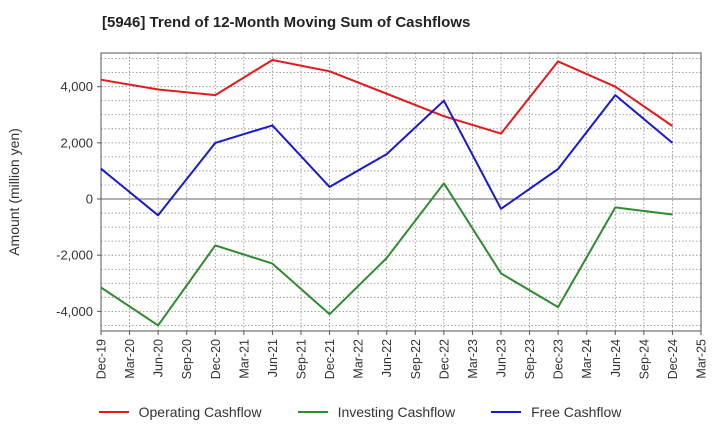 This screenshot has width=720, height=440. What do you see at coordinates (702, 359) in the screenshot?
I see `x-tick-label: Mar-25` at bounding box center [702, 359].